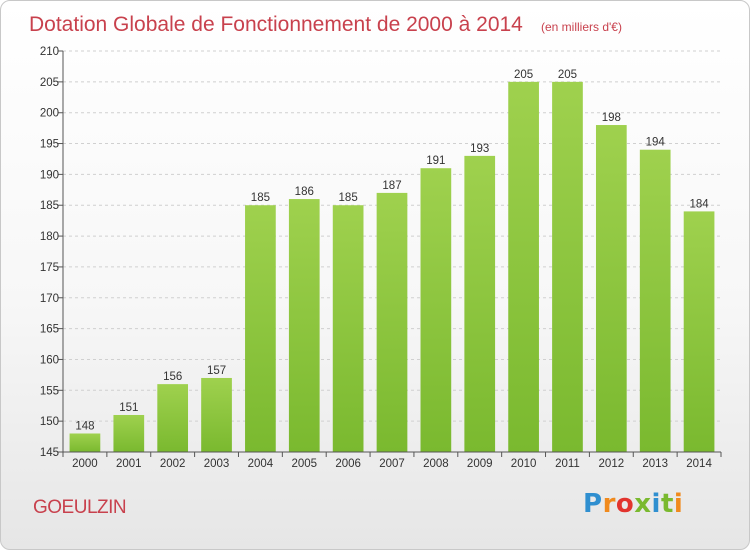 The height and width of the screenshot is (550, 750). What do you see at coordinates (567, 464) in the screenshot?
I see `x-tick-label: 2011` at bounding box center [567, 464].